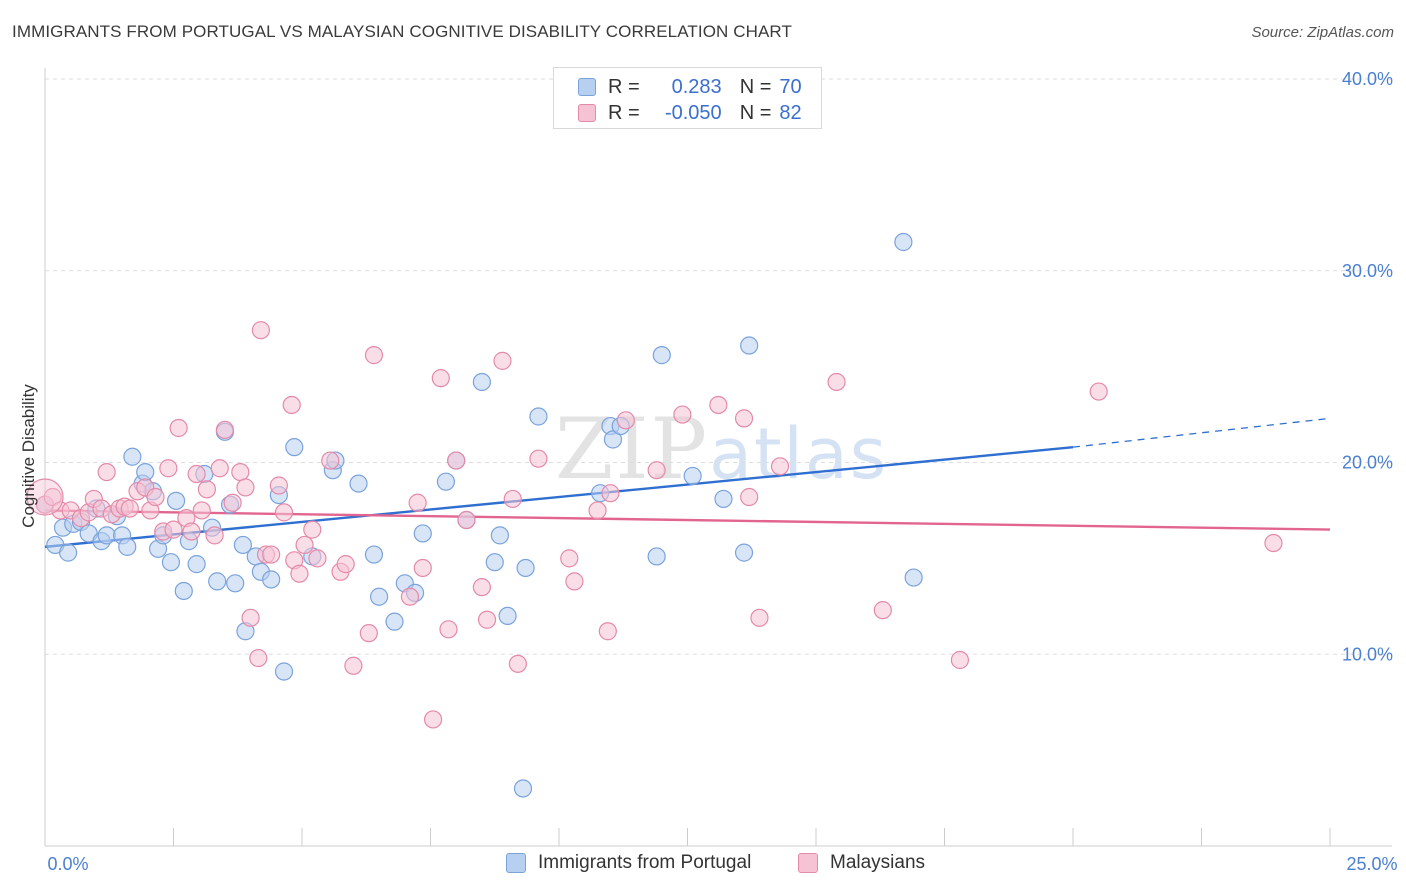 The height and width of the screenshot is (892, 1406). Describe the element at coordinates (861, 863) in the screenshot. I see `legend-item-malaysians: Malaysians` at that location.